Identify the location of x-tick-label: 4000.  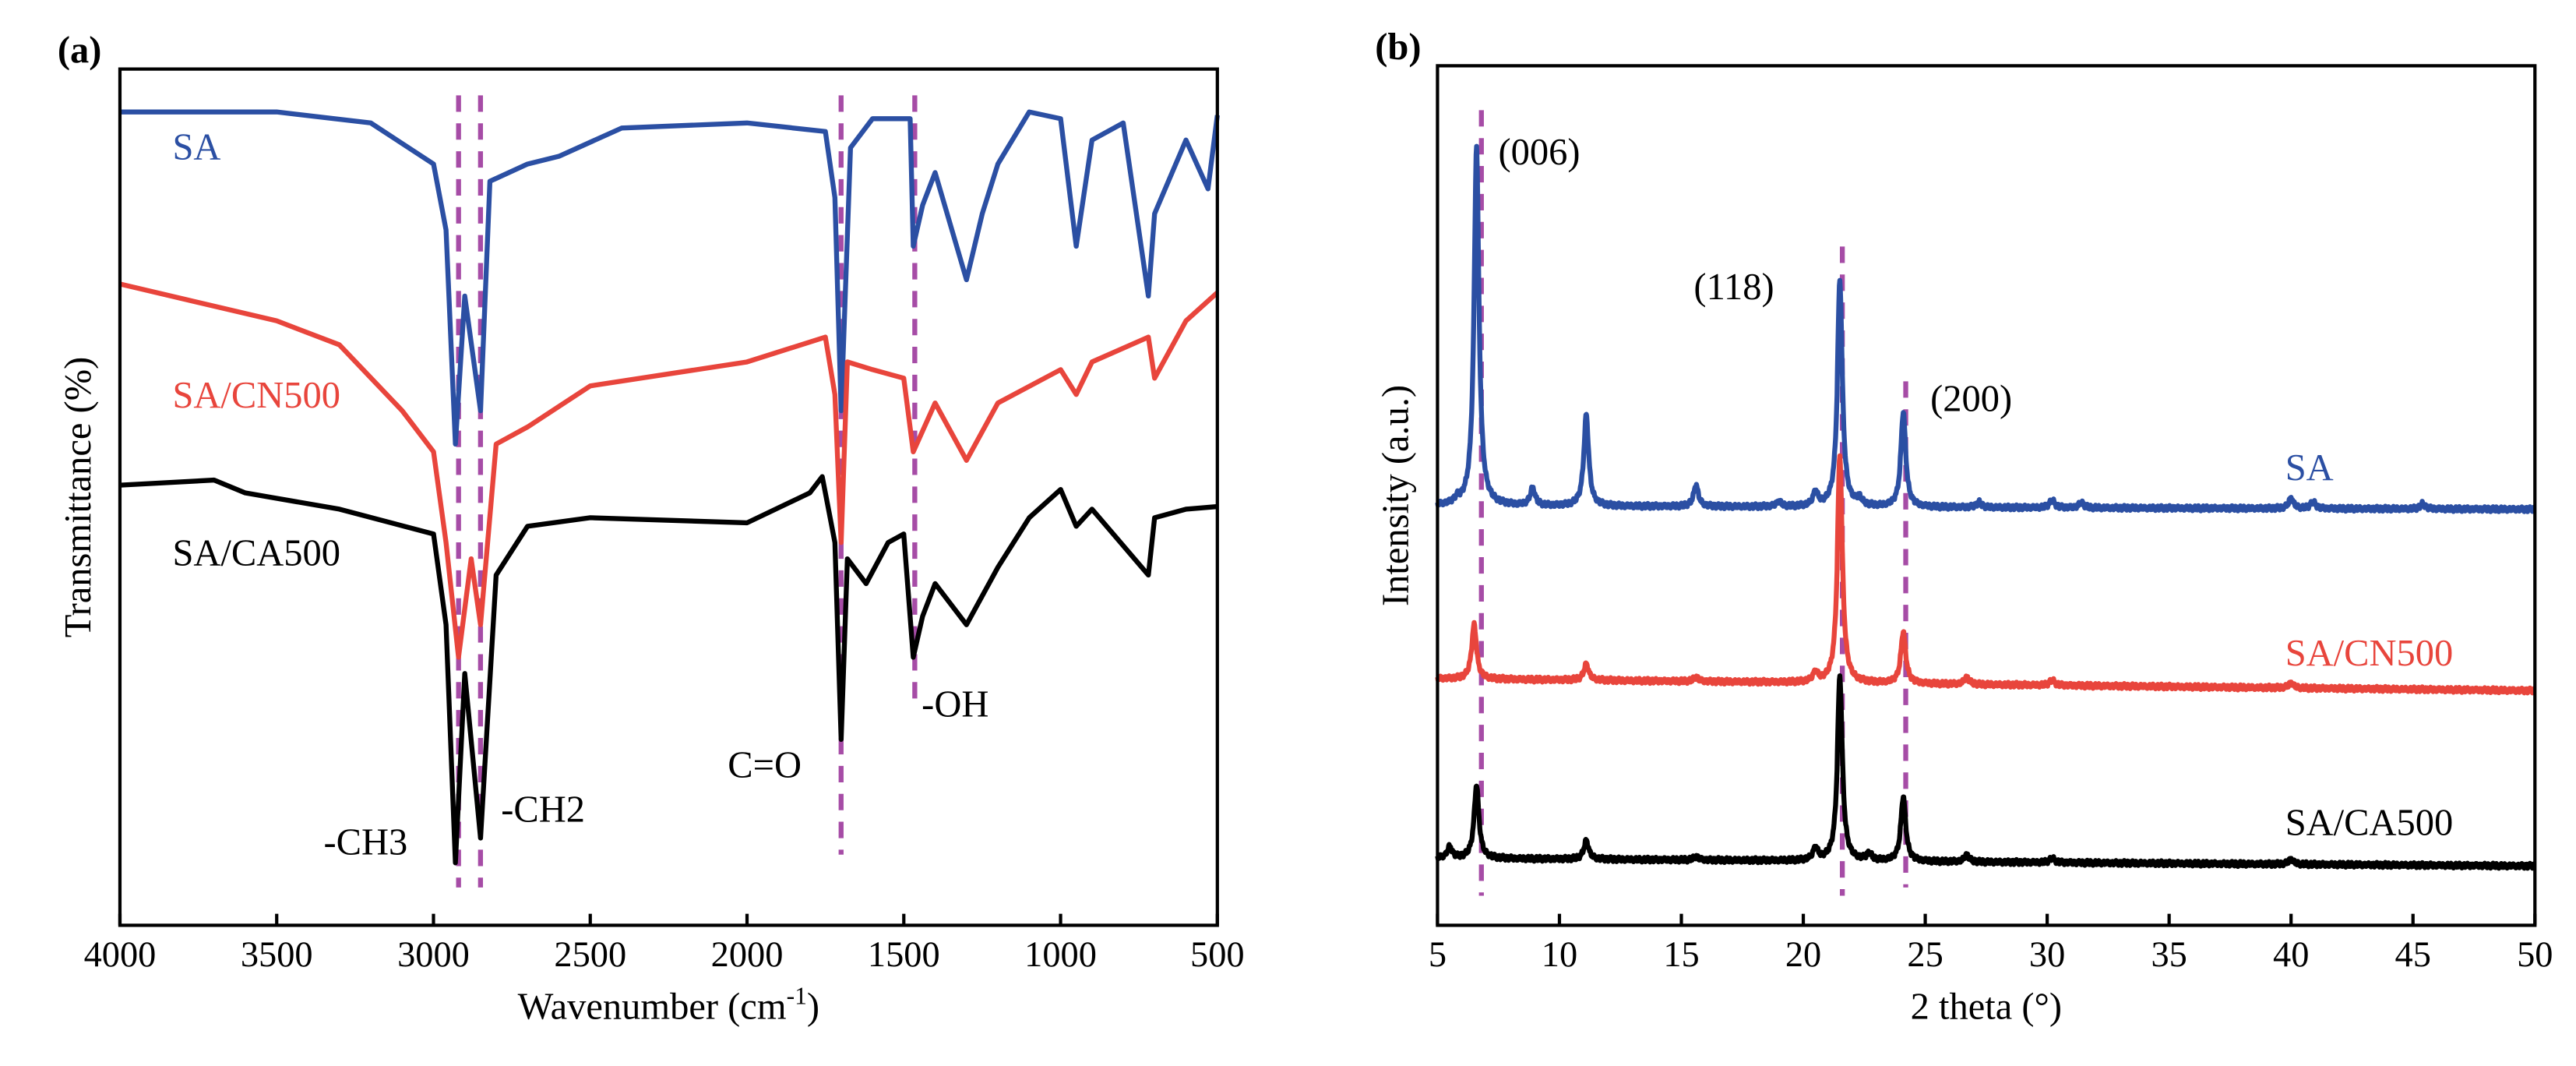
(120, 955).